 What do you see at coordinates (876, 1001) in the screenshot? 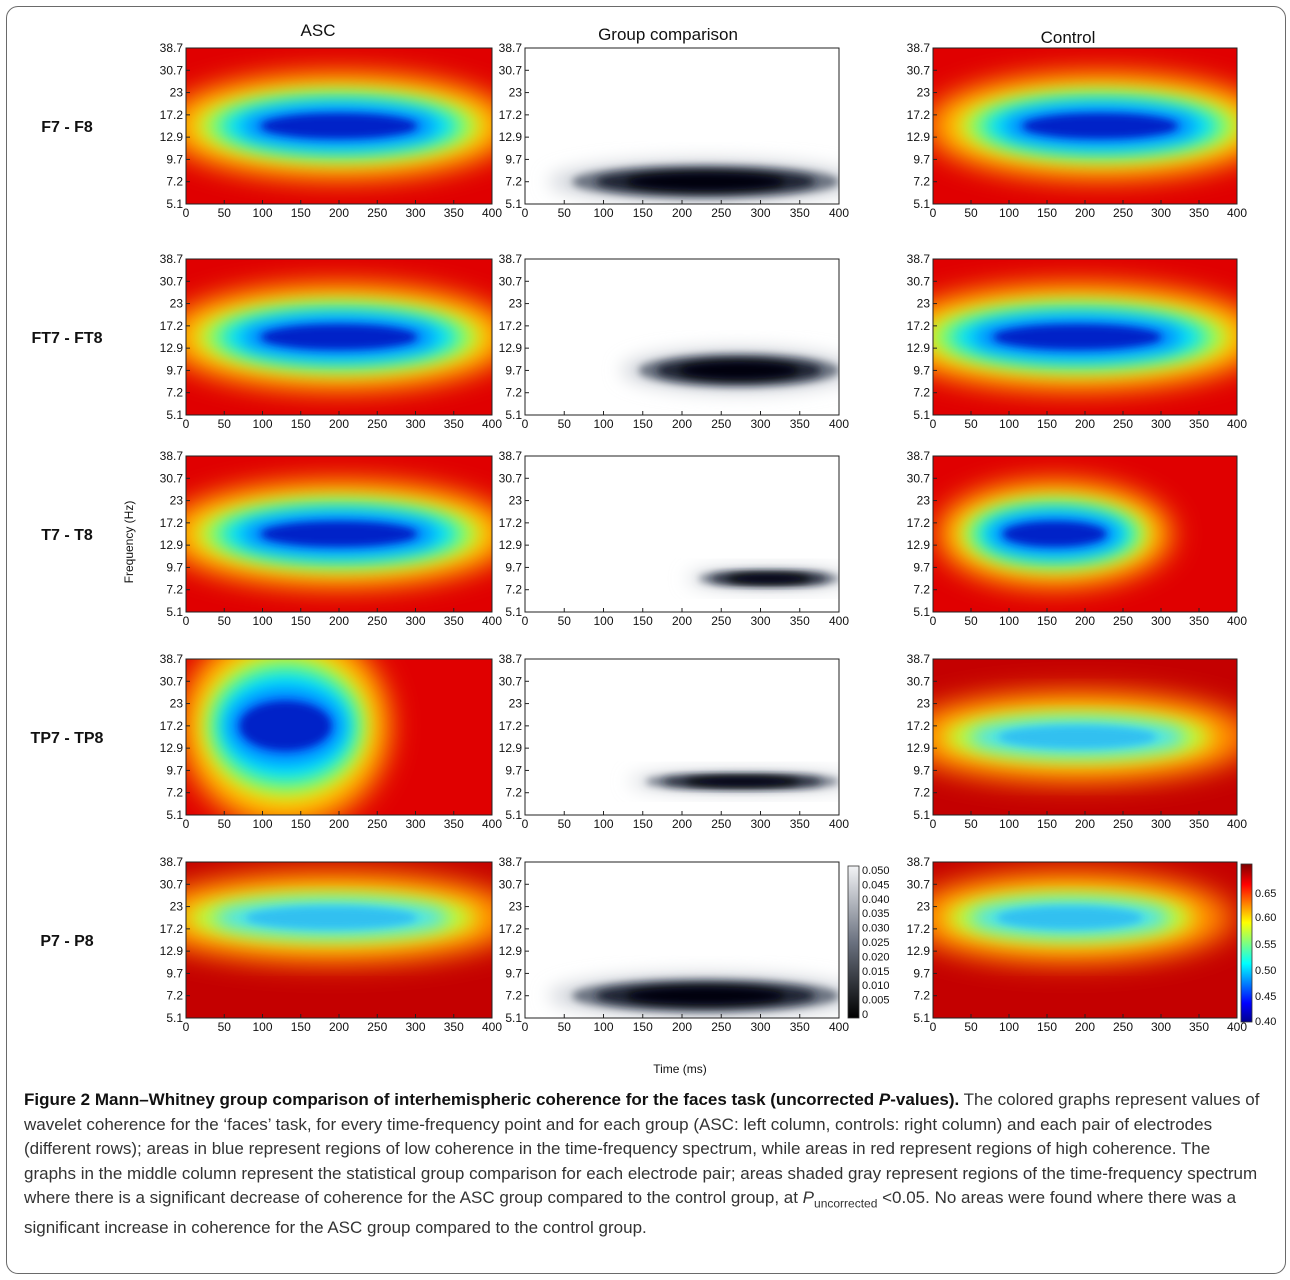
I see `pvalue-colorbar-tick: 0.005` at bounding box center [876, 1001].